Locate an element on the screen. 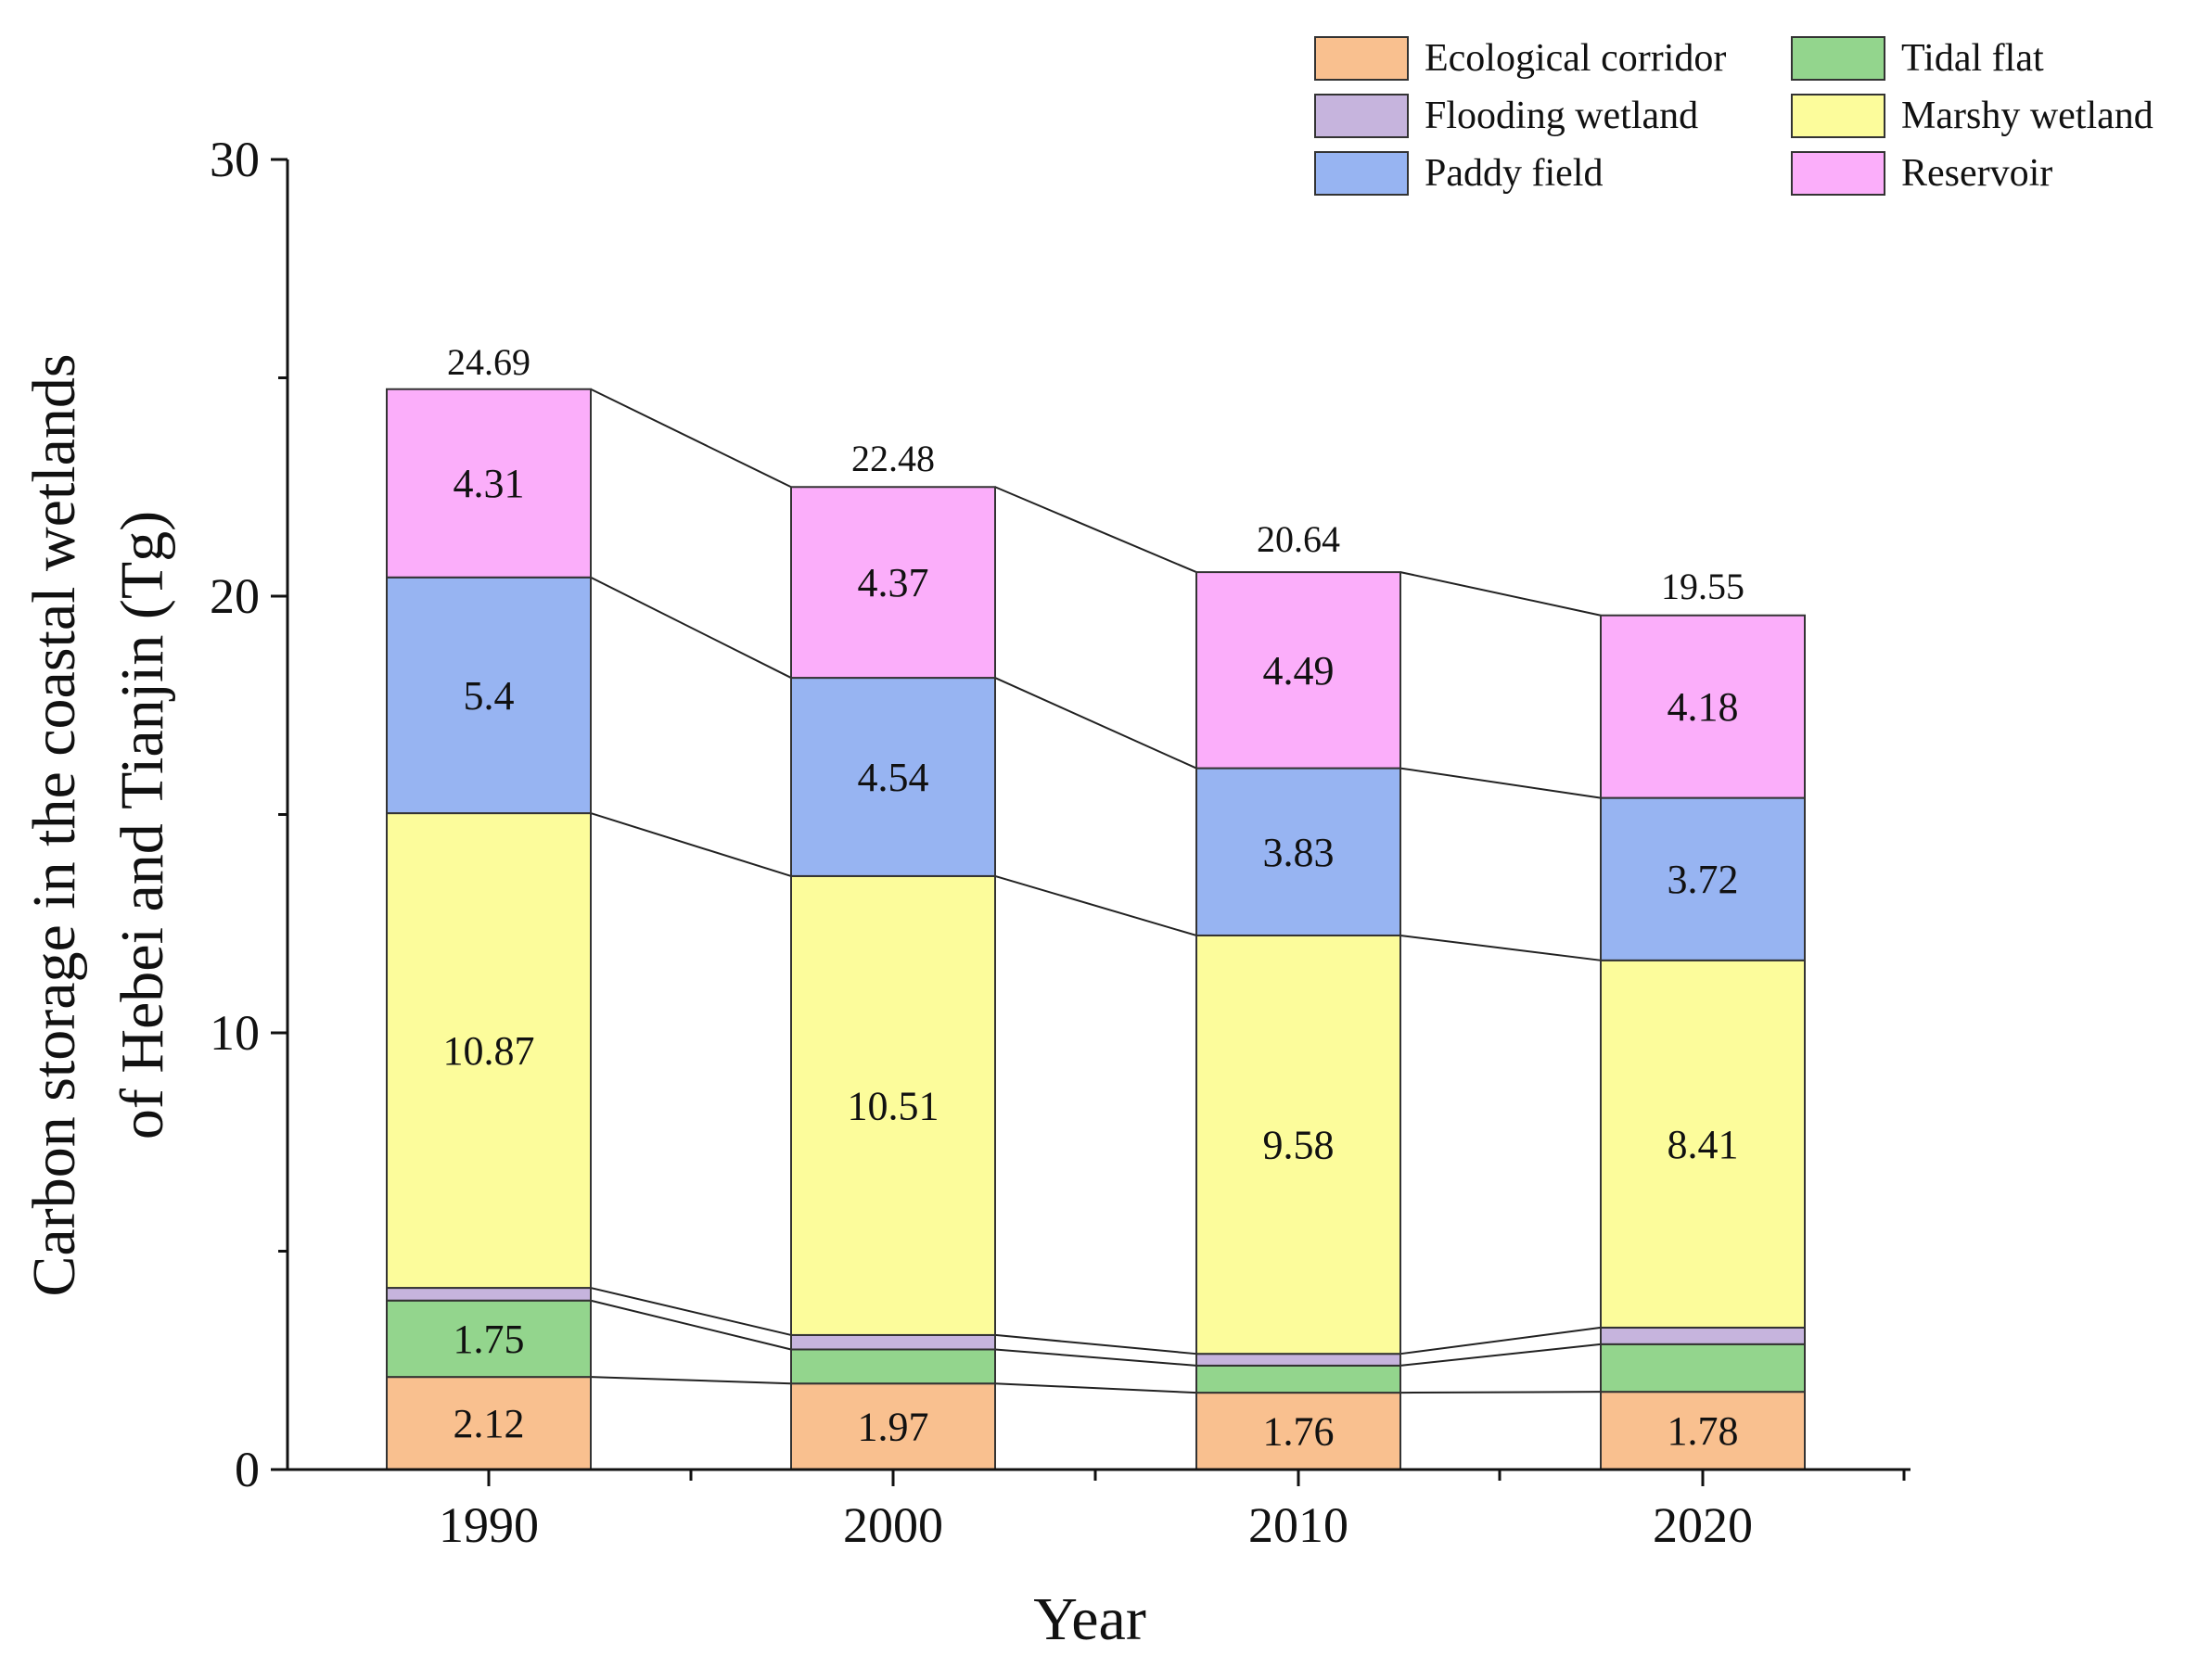 The height and width of the screenshot is (1680, 2198). y-tick-label: 10 is located at coordinates (235, 1033).